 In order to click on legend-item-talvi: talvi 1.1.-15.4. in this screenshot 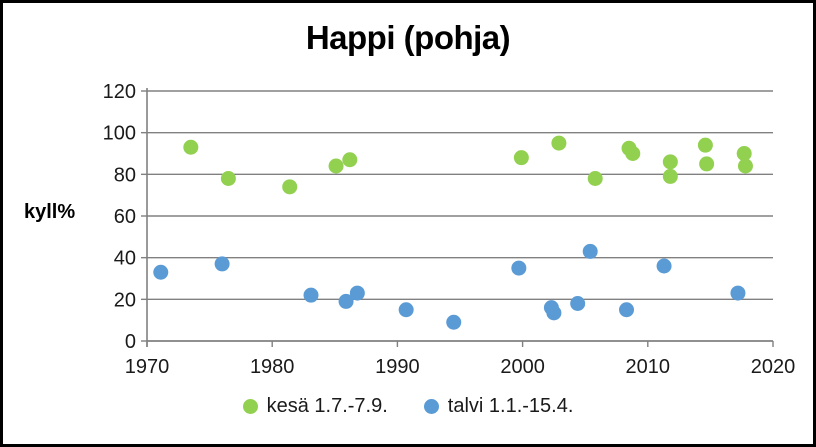, I will do `click(498, 406)`.